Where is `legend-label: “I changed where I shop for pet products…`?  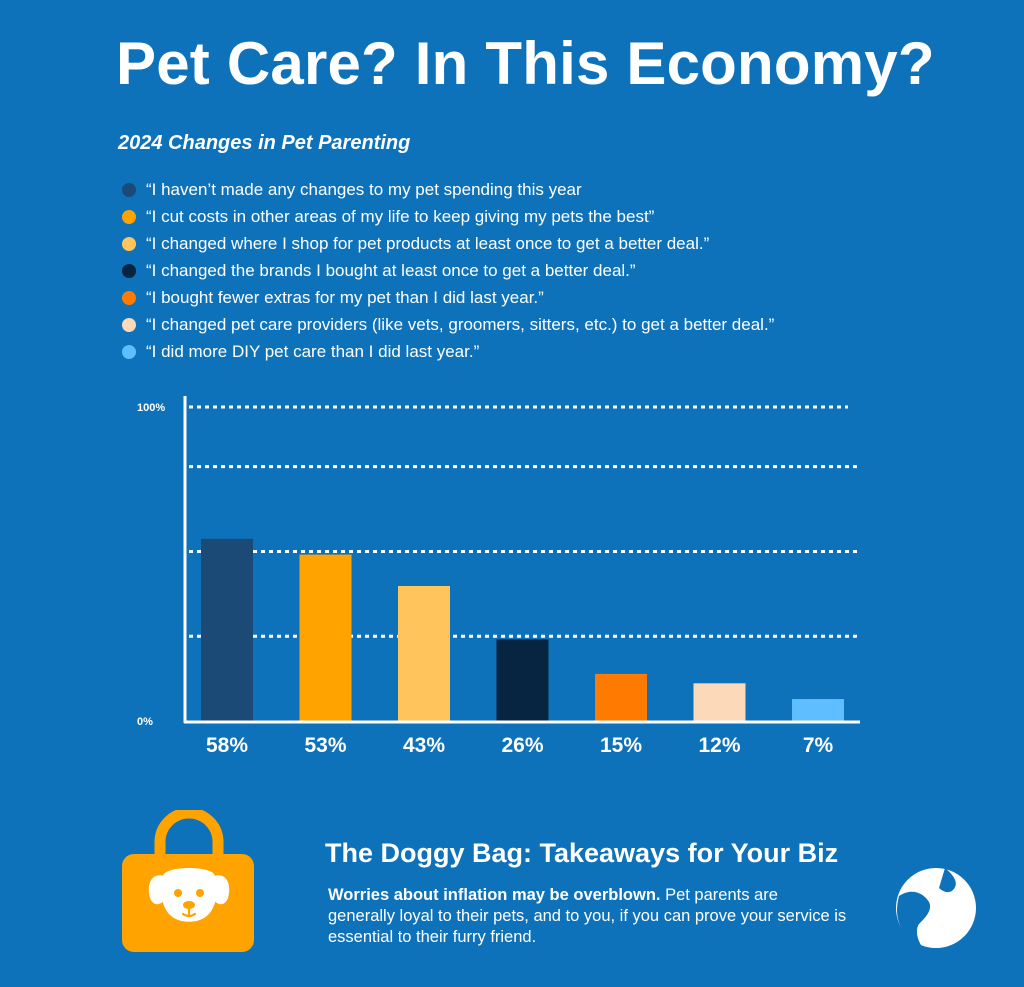 legend-label: “I changed where I shop for pet products… is located at coordinates (428, 243).